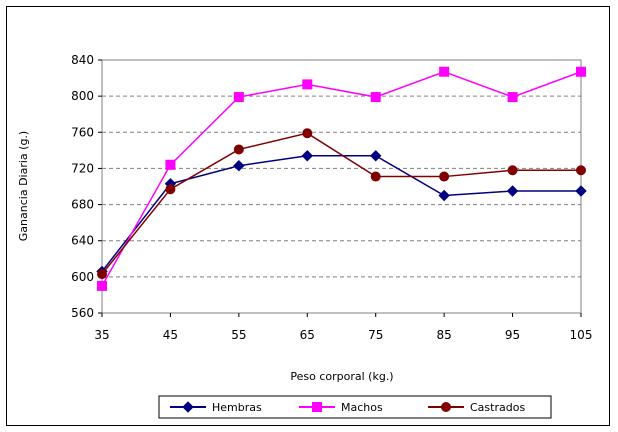 The width and height of the screenshot is (618, 432). I want to click on x-tick-label-55: 55, so click(238, 335).